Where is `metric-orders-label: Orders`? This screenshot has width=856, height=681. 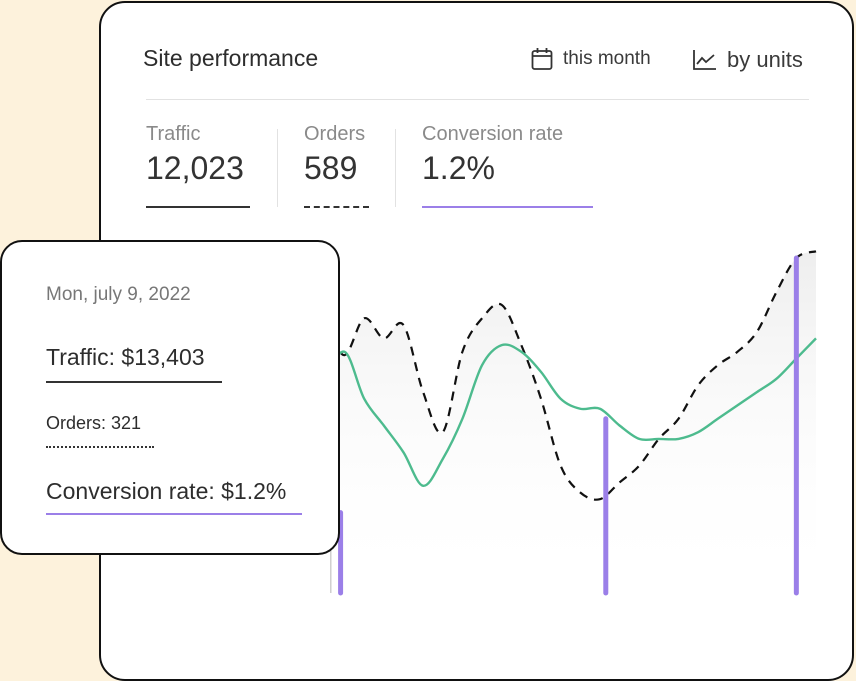 metric-orders-label: Orders is located at coordinates (335, 134).